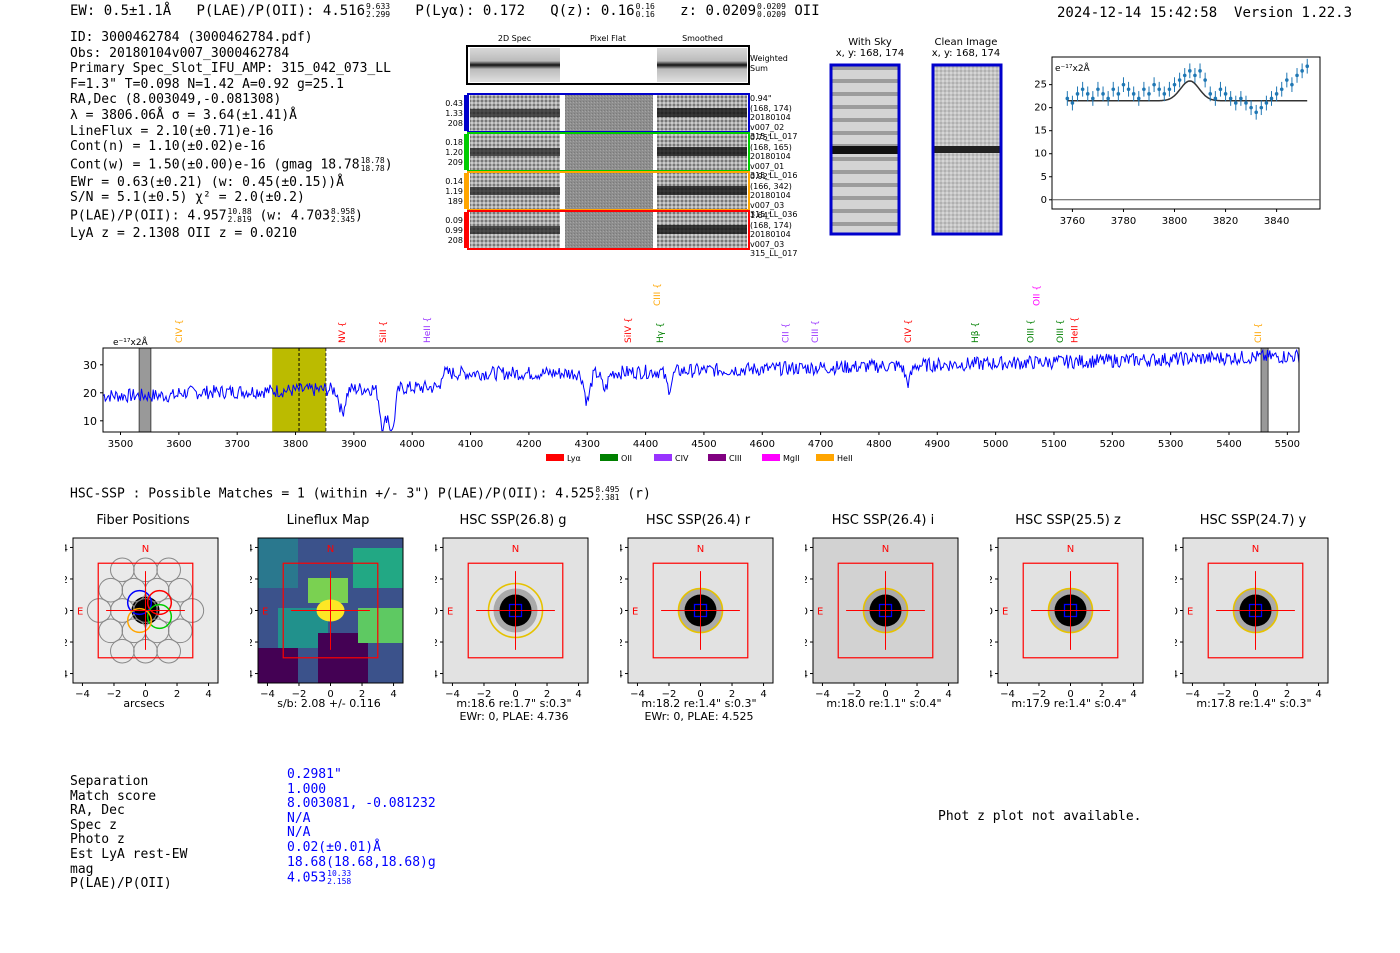 Image resolution: width=1400 pixels, height=953 pixels. Describe the element at coordinates (1040, 131) in the screenshot. I see `zoom-ytick-label: 15` at that location.